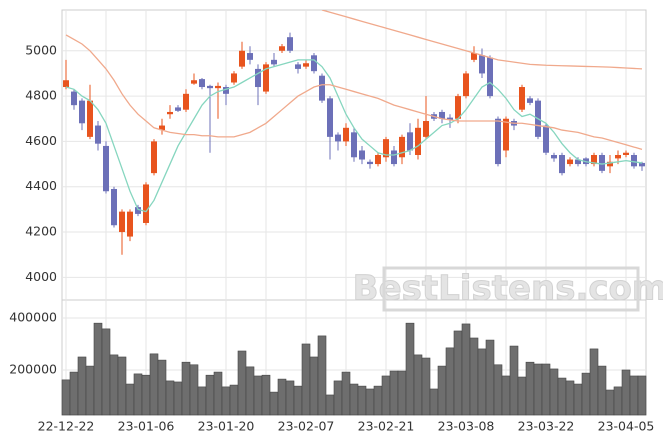 Image resolution: width=663 pixels, height=444 pixels. What do you see at coordinates (226, 426) in the screenshot?
I see `x-tick-label: 23-01-20` at bounding box center [226, 426].